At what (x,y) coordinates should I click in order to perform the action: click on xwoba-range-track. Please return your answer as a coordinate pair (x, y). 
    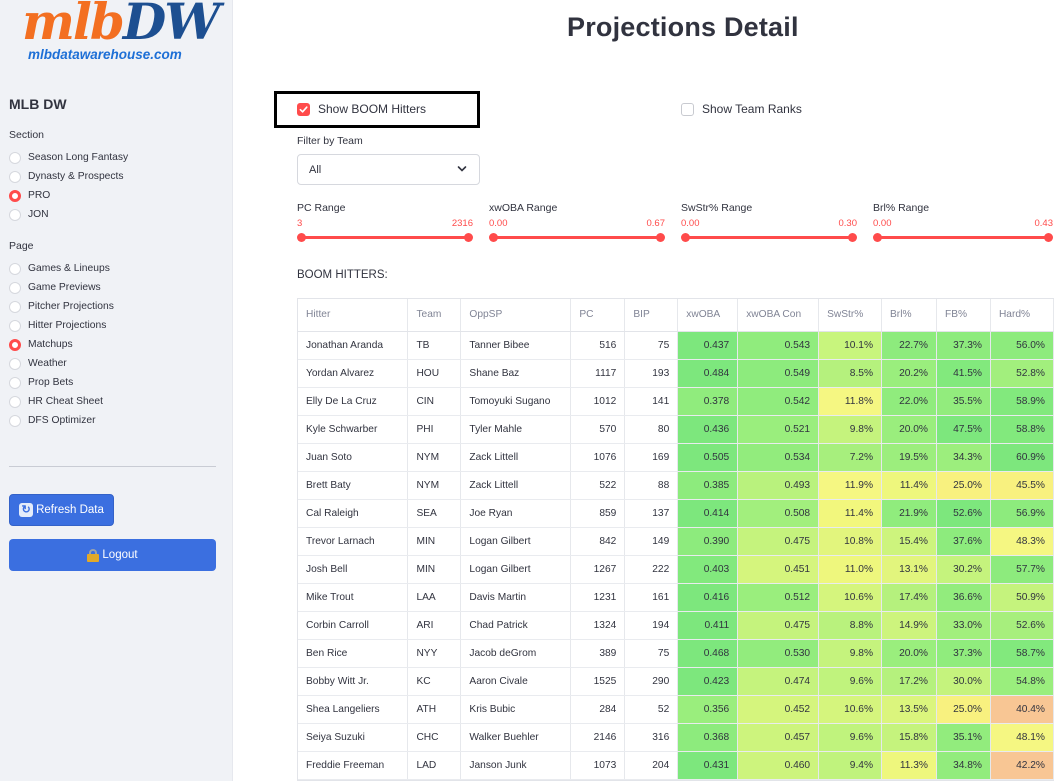
    Looking at the image, I should click on (577, 237).